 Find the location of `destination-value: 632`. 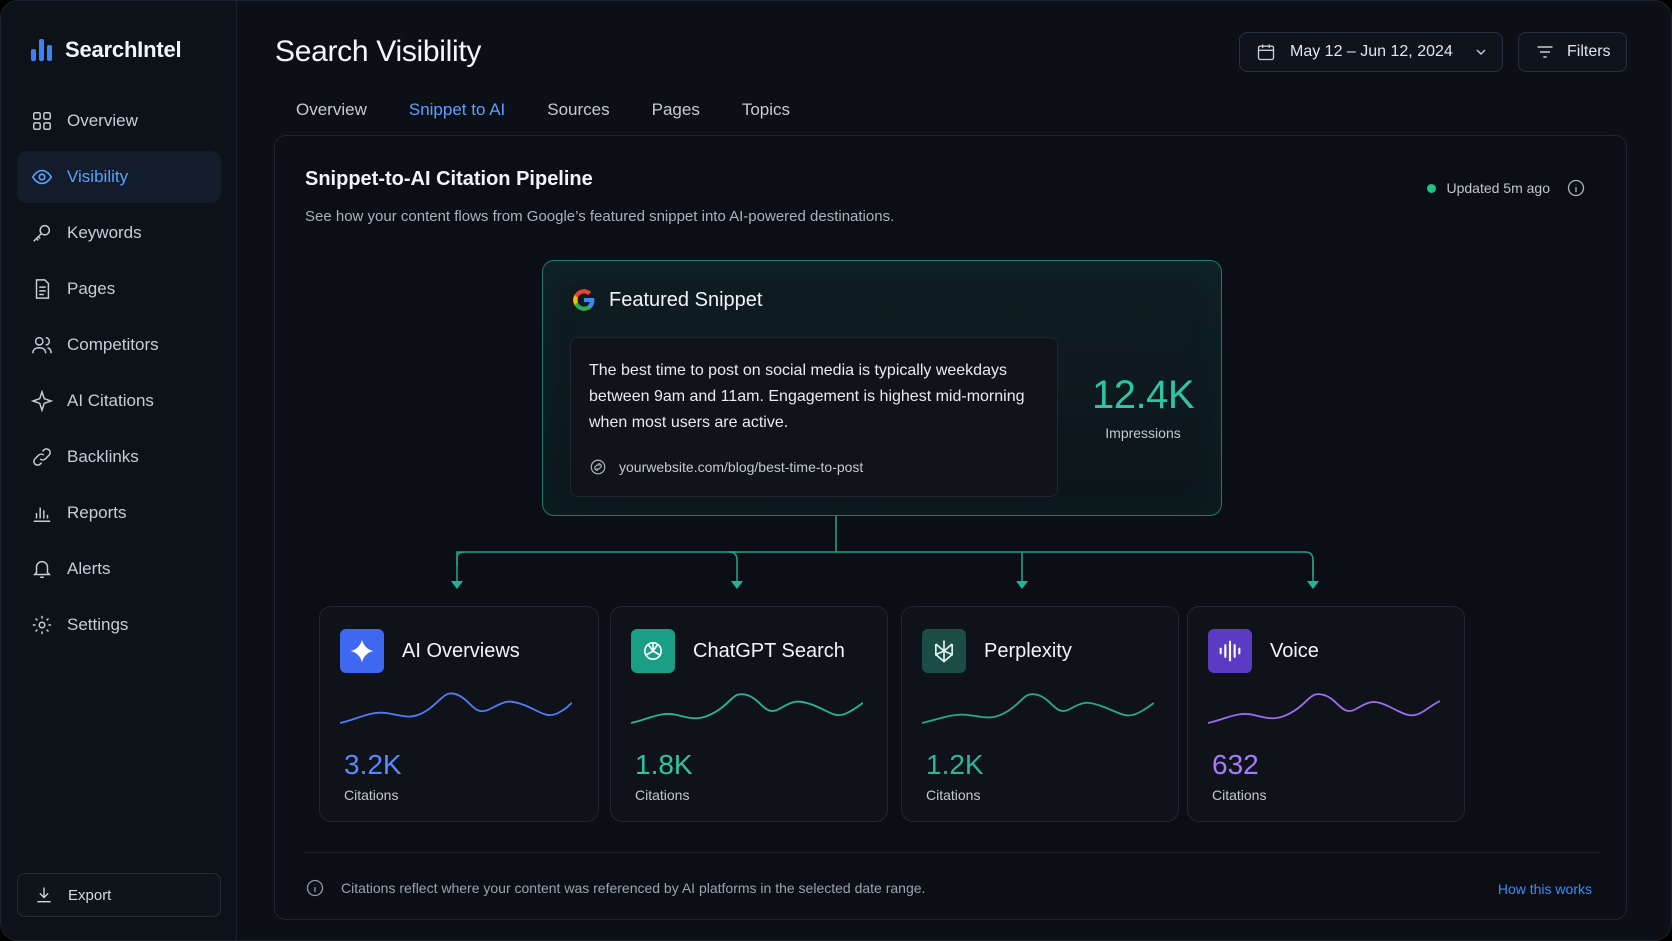

destination-value: 632 is located at coordinates (1235, 764).